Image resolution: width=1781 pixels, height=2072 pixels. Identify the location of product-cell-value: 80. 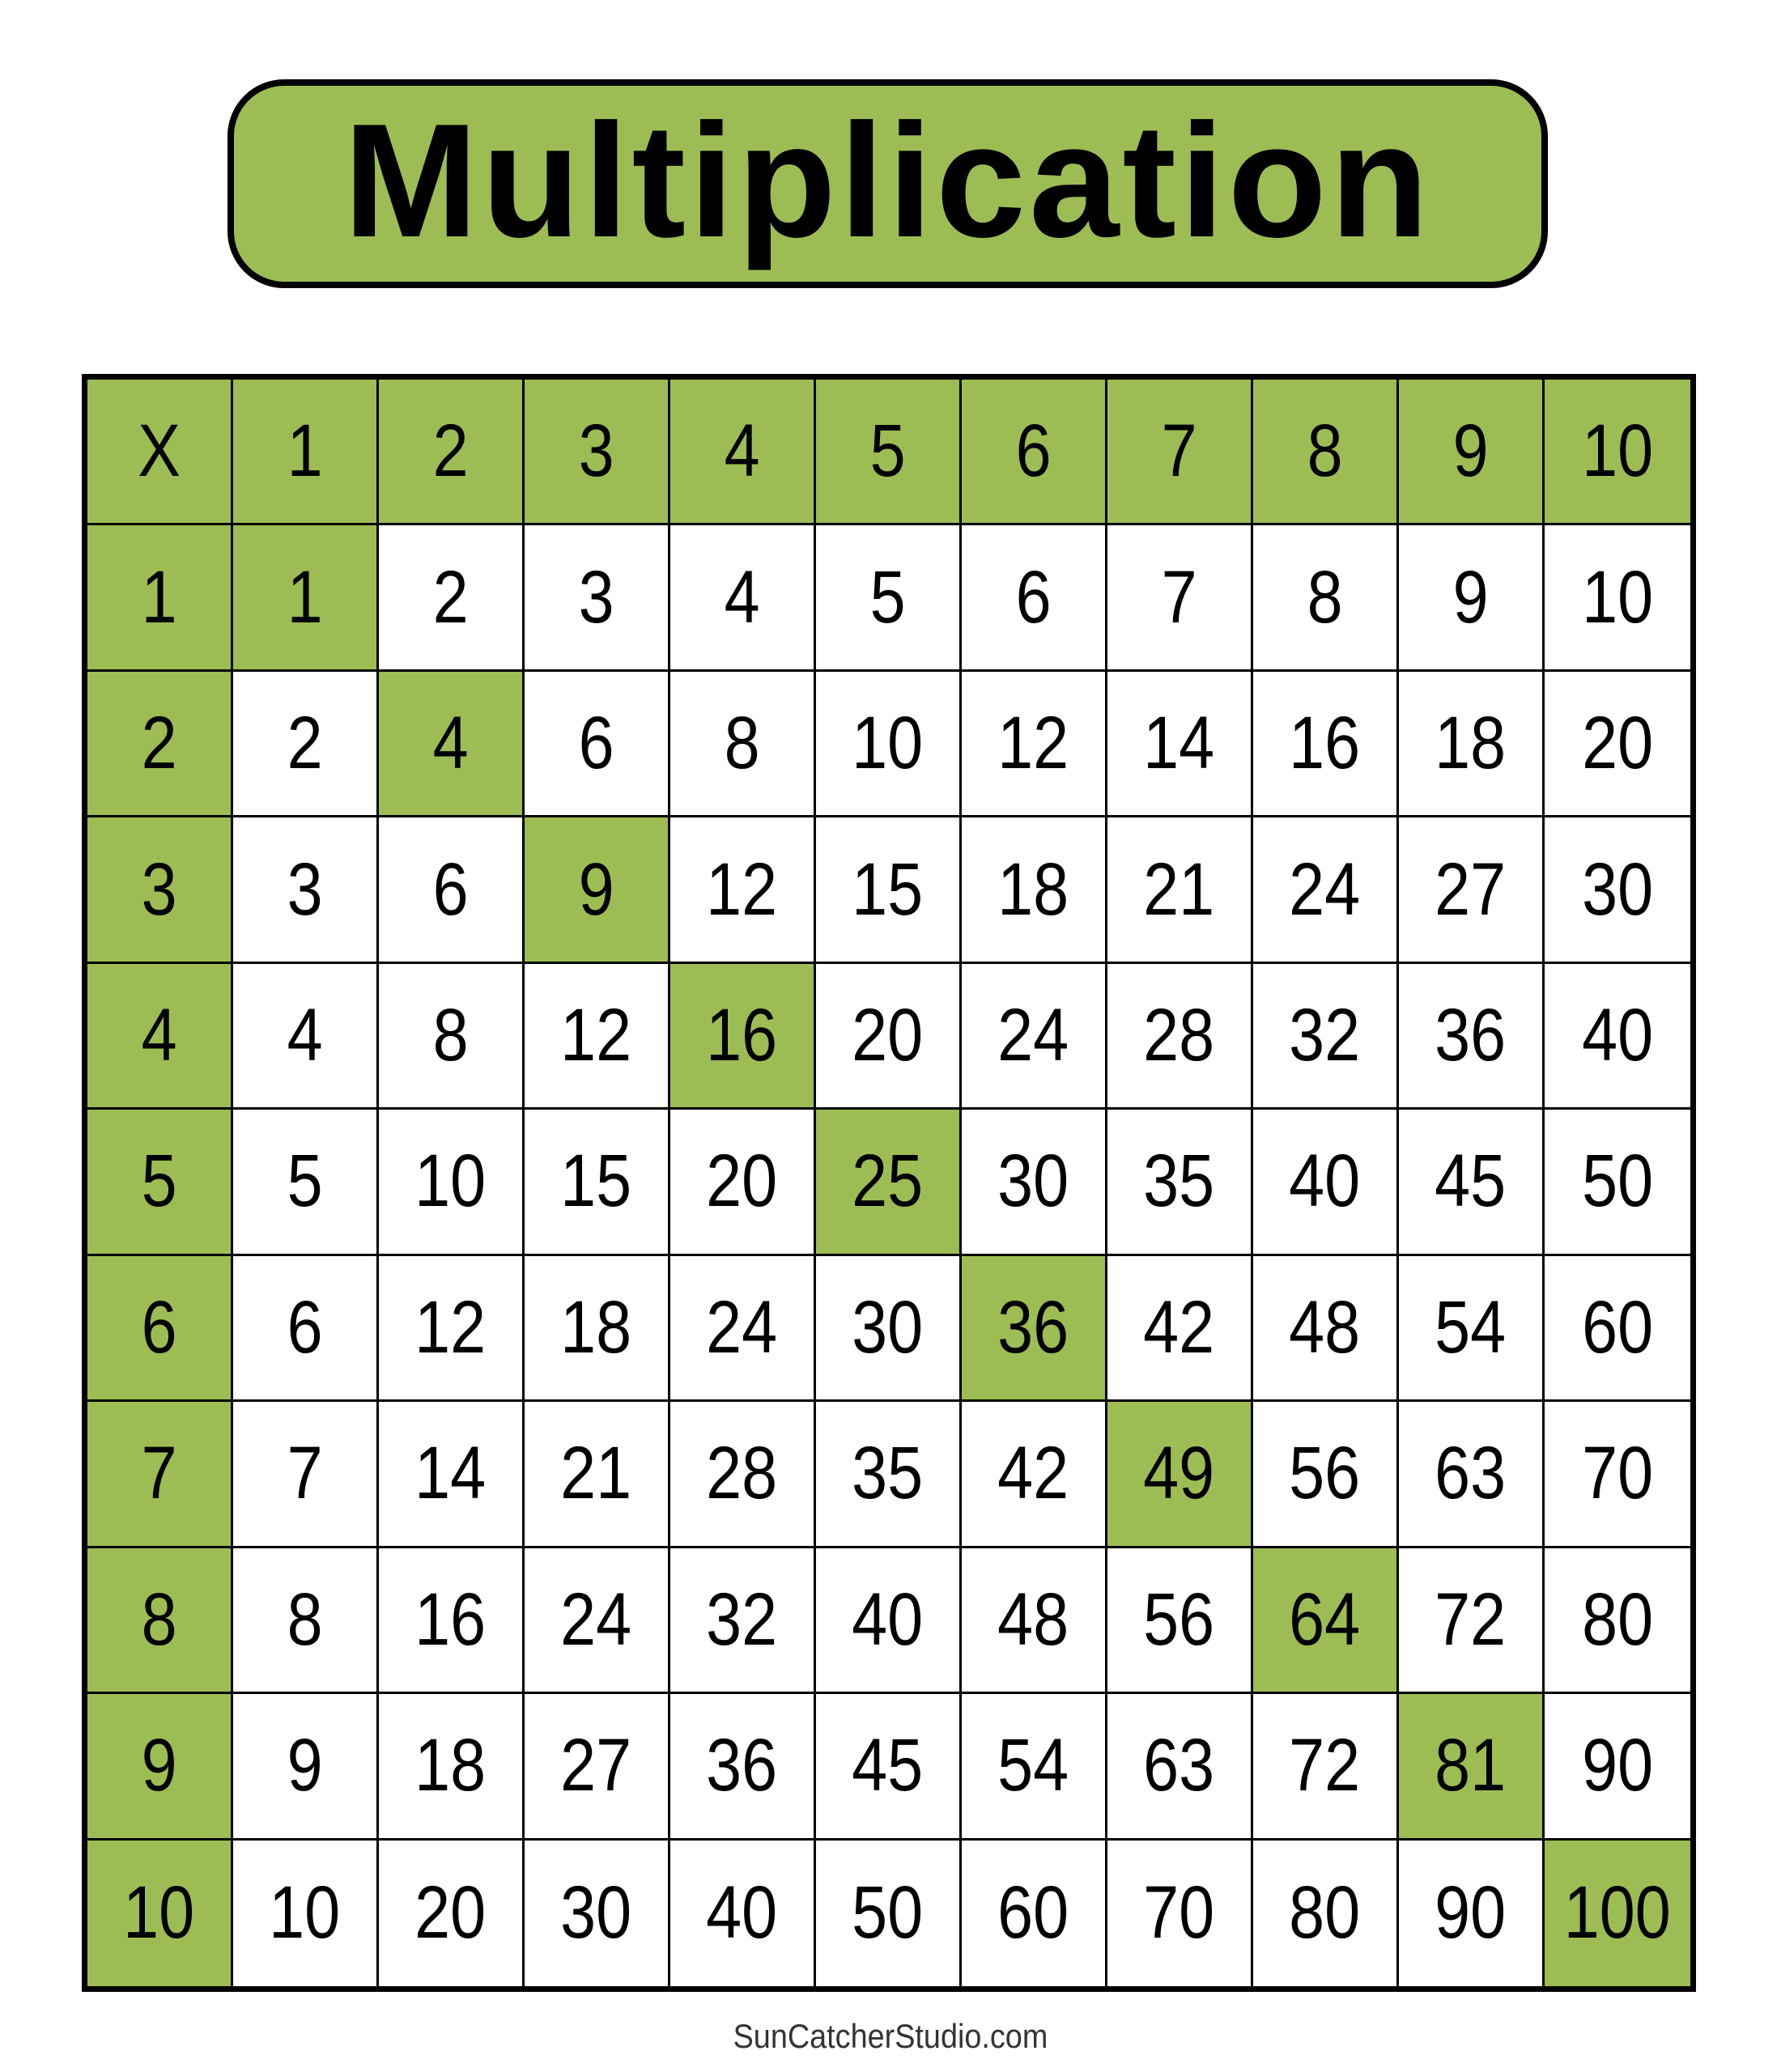
(1325, 1913).